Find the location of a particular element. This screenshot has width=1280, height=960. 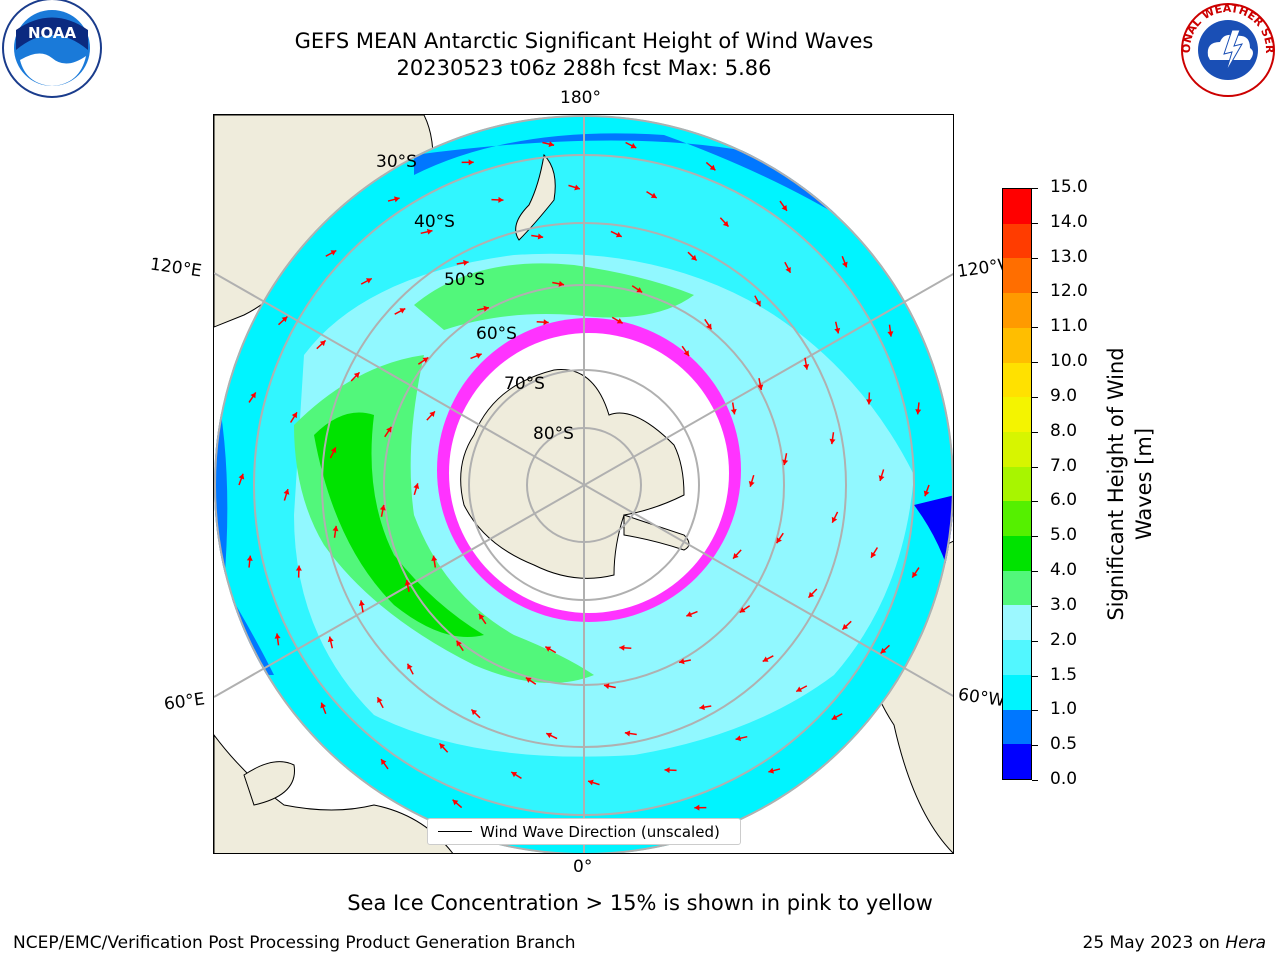

colorbar-tick: 14.0 is located at coordinates (1060, 222).